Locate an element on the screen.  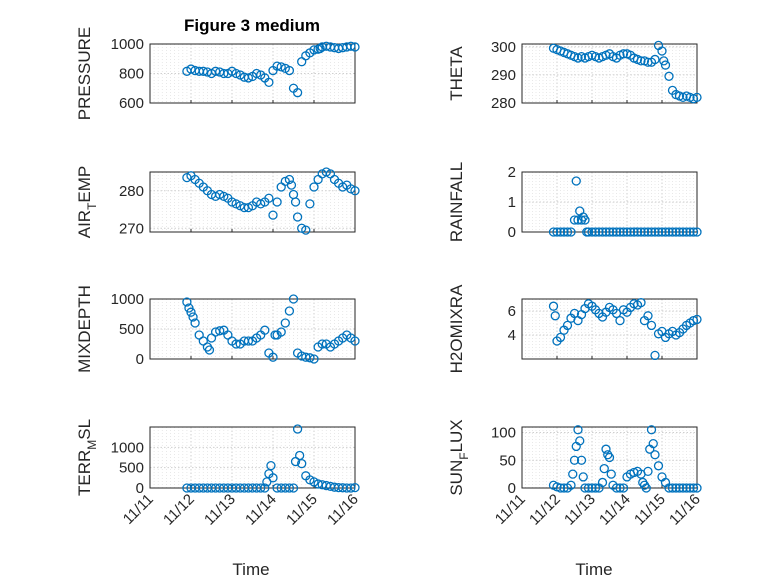
y-tick-label: 4 is located at coordinates (512, 335).